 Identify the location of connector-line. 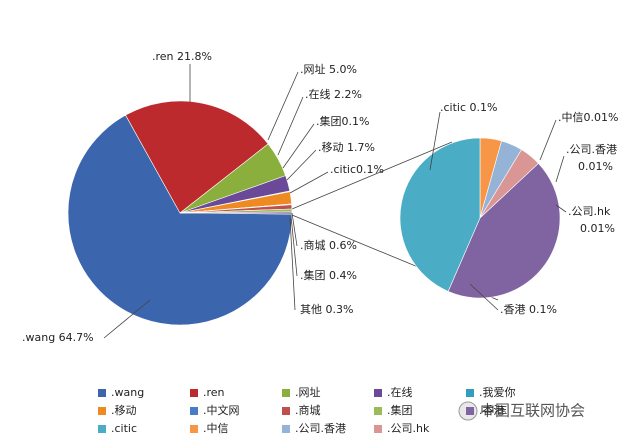
(372, 175).